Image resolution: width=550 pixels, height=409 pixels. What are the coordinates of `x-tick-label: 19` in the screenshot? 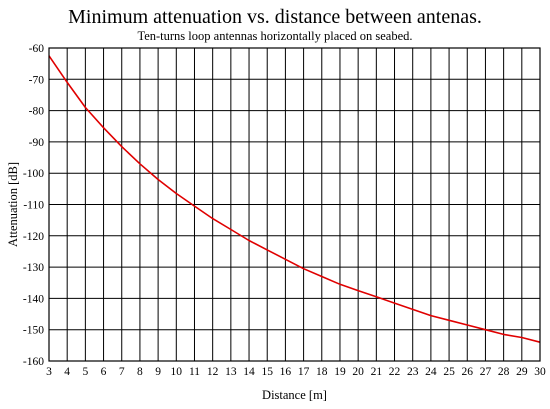 It's located at (340, 372).